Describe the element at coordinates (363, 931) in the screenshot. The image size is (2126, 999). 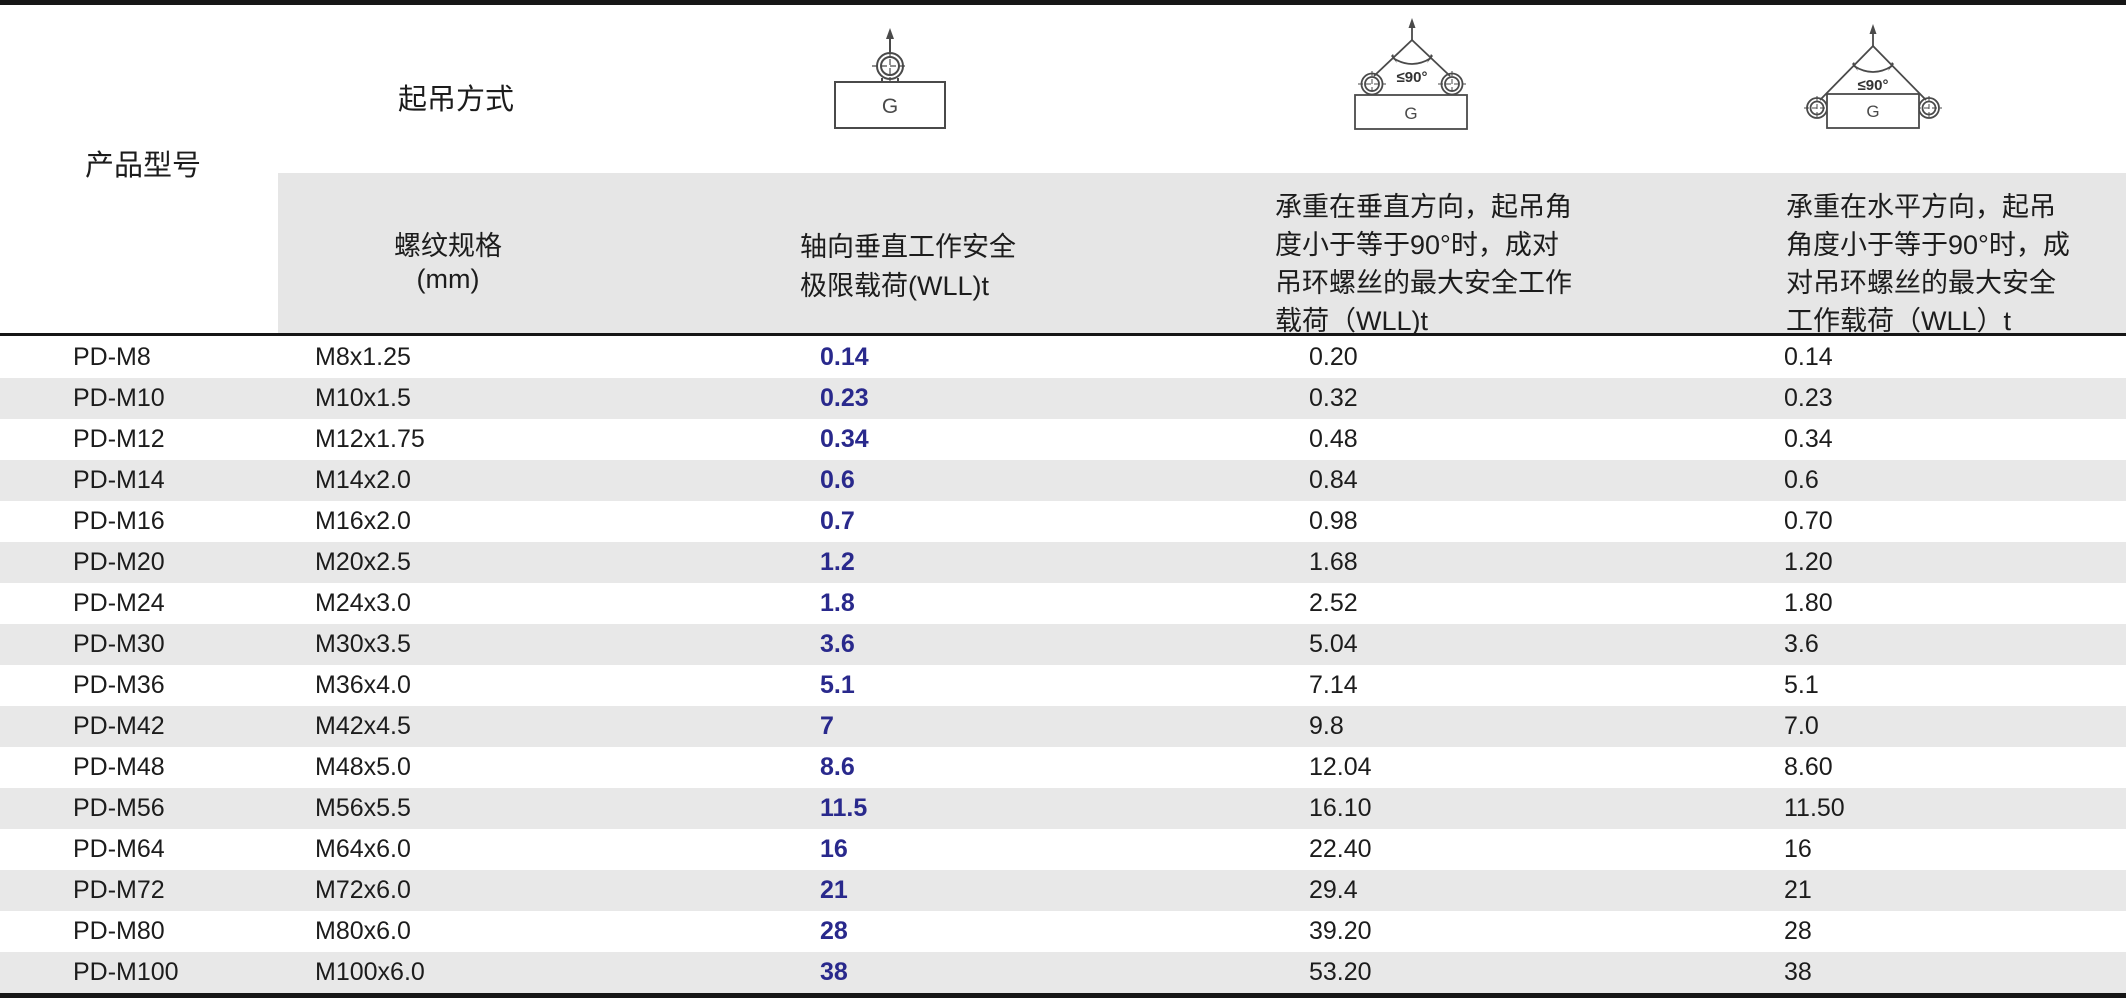
I see `cell-thread-spec: M80x6.0` at that location.